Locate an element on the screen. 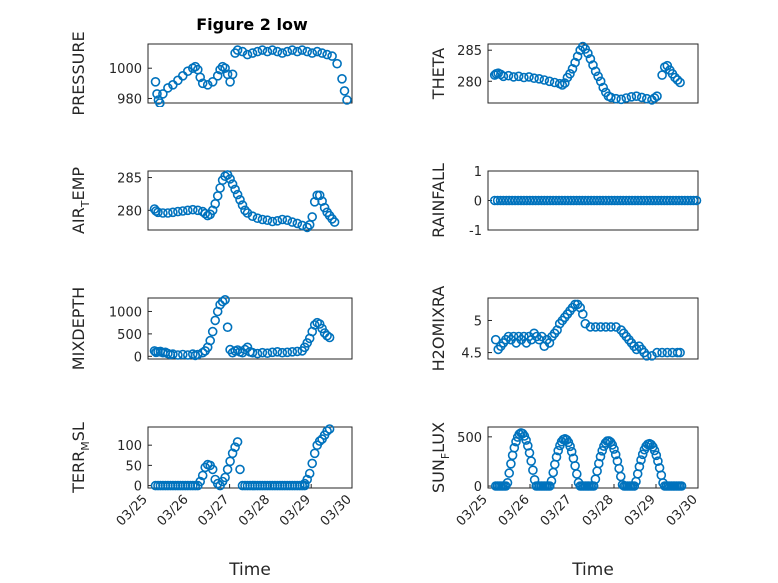 Image resolution: width=778 pixels, height=583 pixels. y-tick-label: 285 is located at coordinates (129, 179).